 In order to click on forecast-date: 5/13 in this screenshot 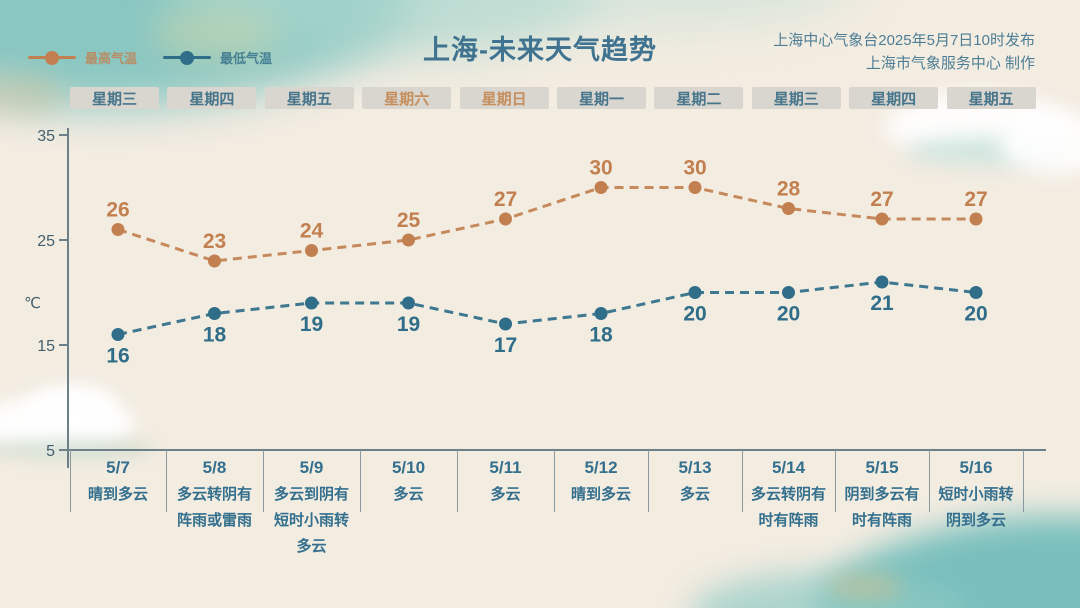, I will do `click(695, 467)`.